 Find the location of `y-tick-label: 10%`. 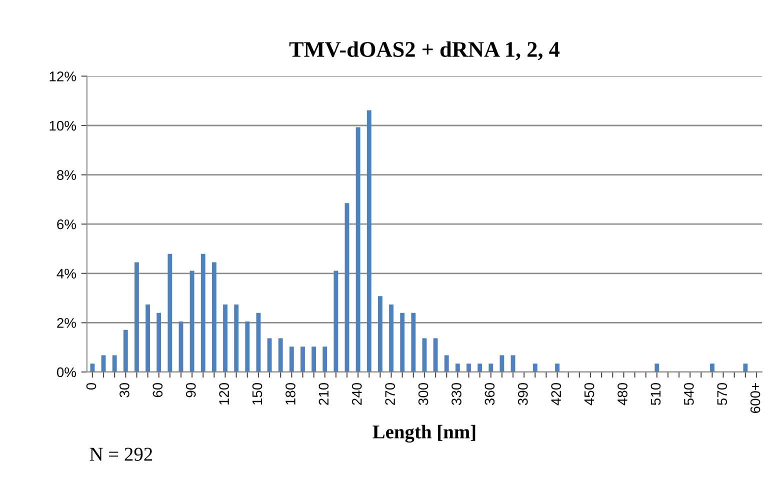

y-tick-label: 10% is located at coordinates (63, 125).